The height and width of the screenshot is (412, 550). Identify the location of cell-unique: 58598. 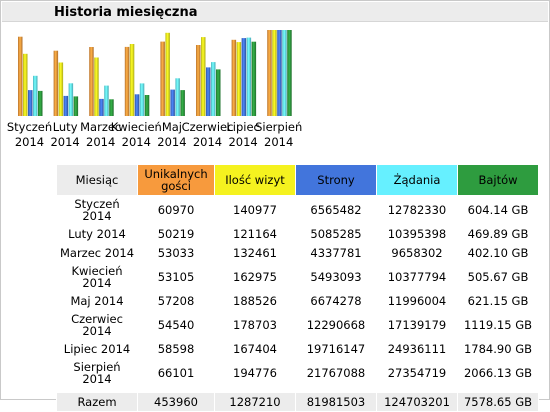
(176, 349).